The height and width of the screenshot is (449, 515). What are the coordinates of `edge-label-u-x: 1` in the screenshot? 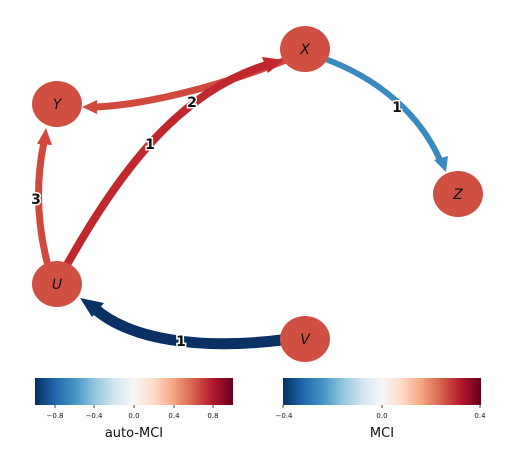 It's located at (150, 145).